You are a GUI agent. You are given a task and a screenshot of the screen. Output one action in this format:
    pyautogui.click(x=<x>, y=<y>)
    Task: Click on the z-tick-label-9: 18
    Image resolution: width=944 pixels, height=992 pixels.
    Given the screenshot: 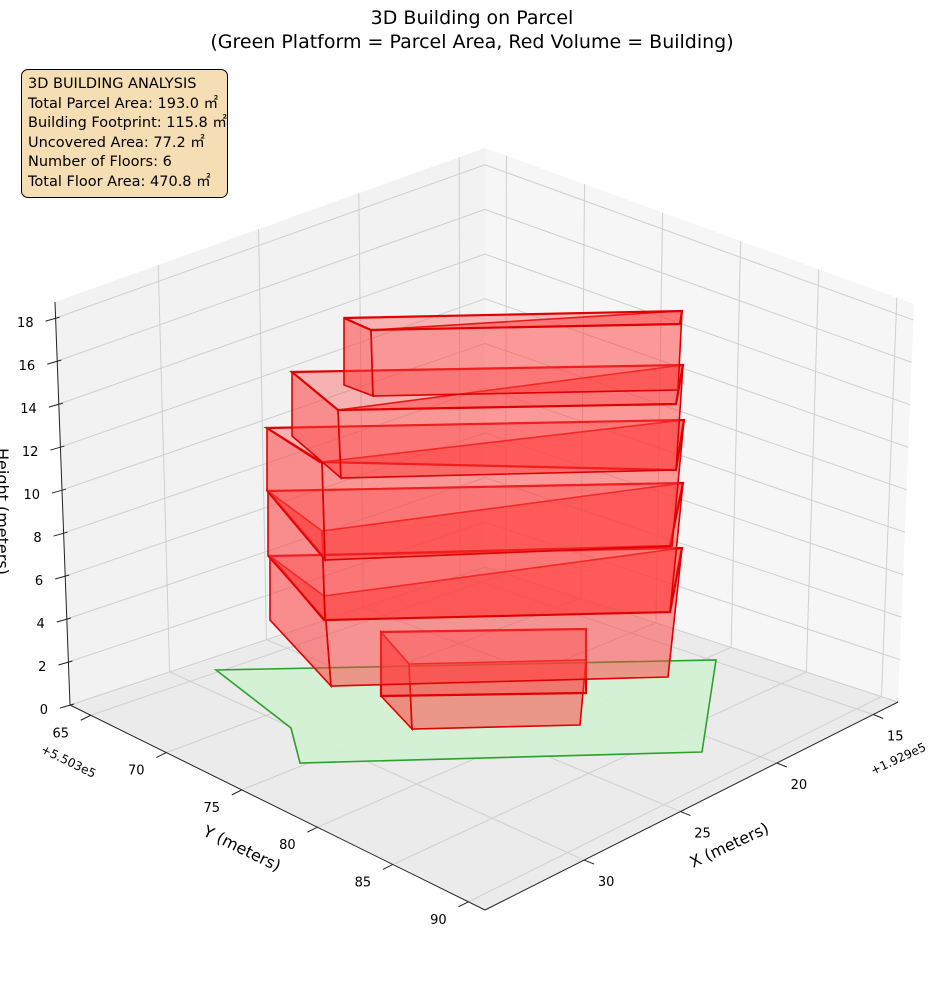 What is the action you would take?
    pyautogui.click(x=25, y=323)
    